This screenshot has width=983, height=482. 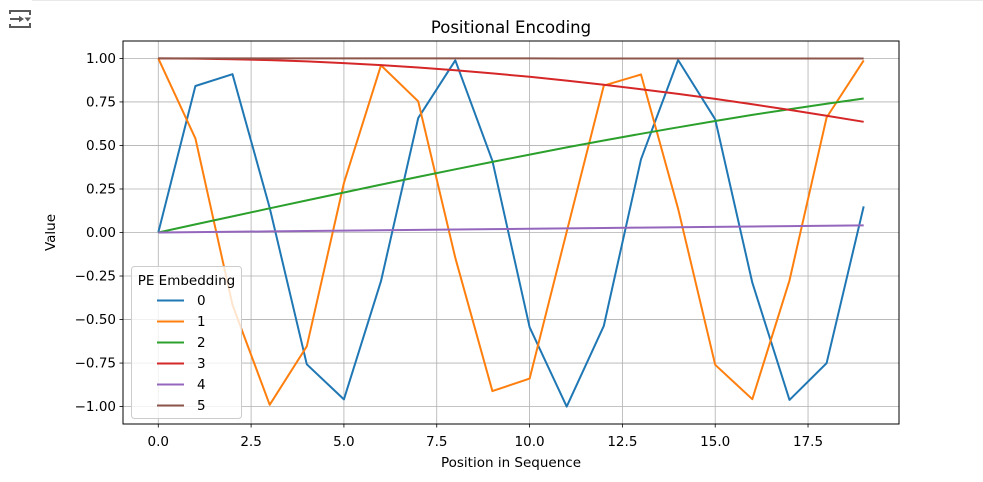 What do you see at coordinates (186, 342) in the screenshot?
I see `legend-box` at bounding box center [186, 342].